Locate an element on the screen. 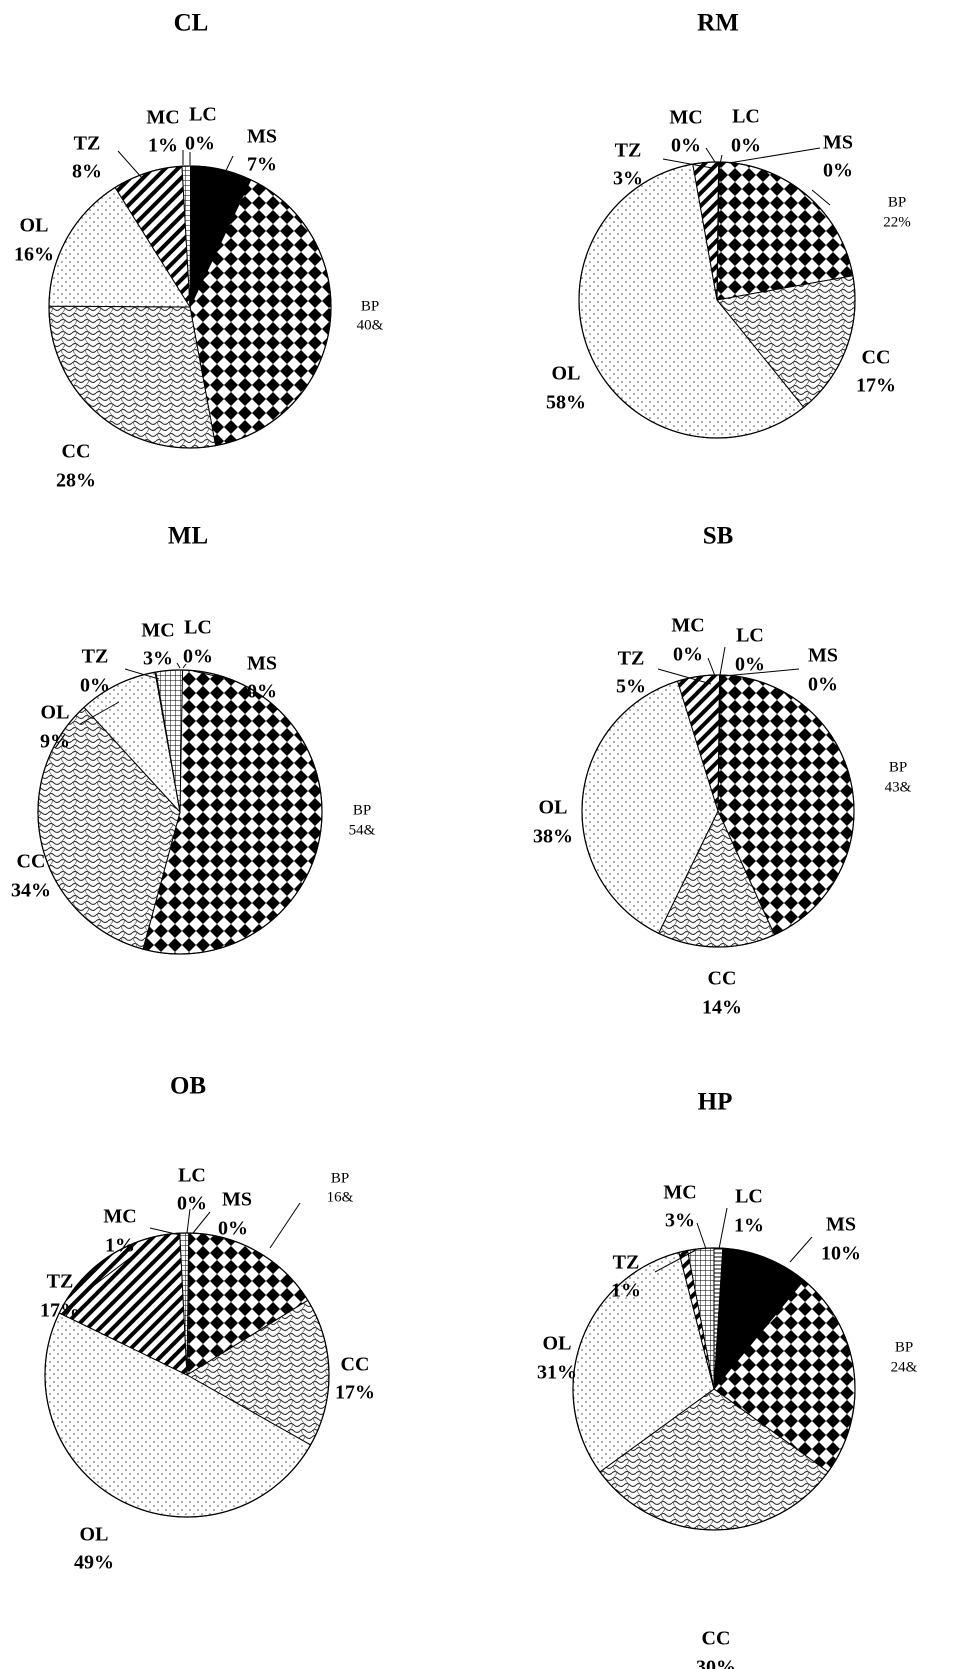 The width and height of the screenshot is (975, 1669). chart-title: SB is located at coordinates (718, 536).